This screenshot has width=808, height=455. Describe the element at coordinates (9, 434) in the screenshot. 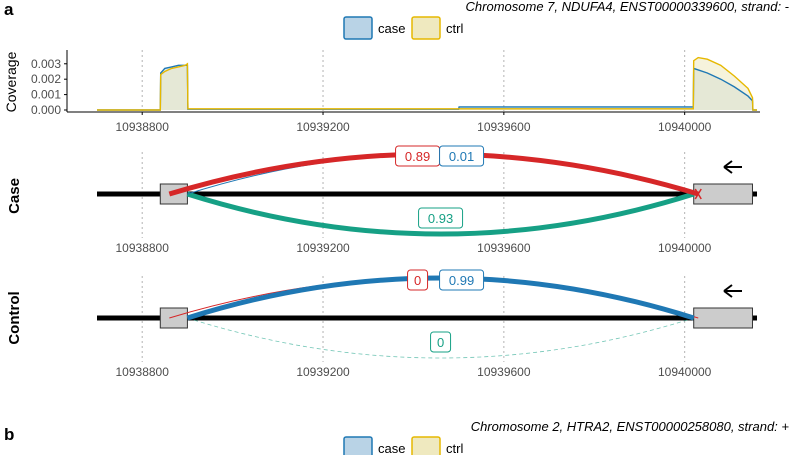

I see `panel-b-letter: b` at that location.